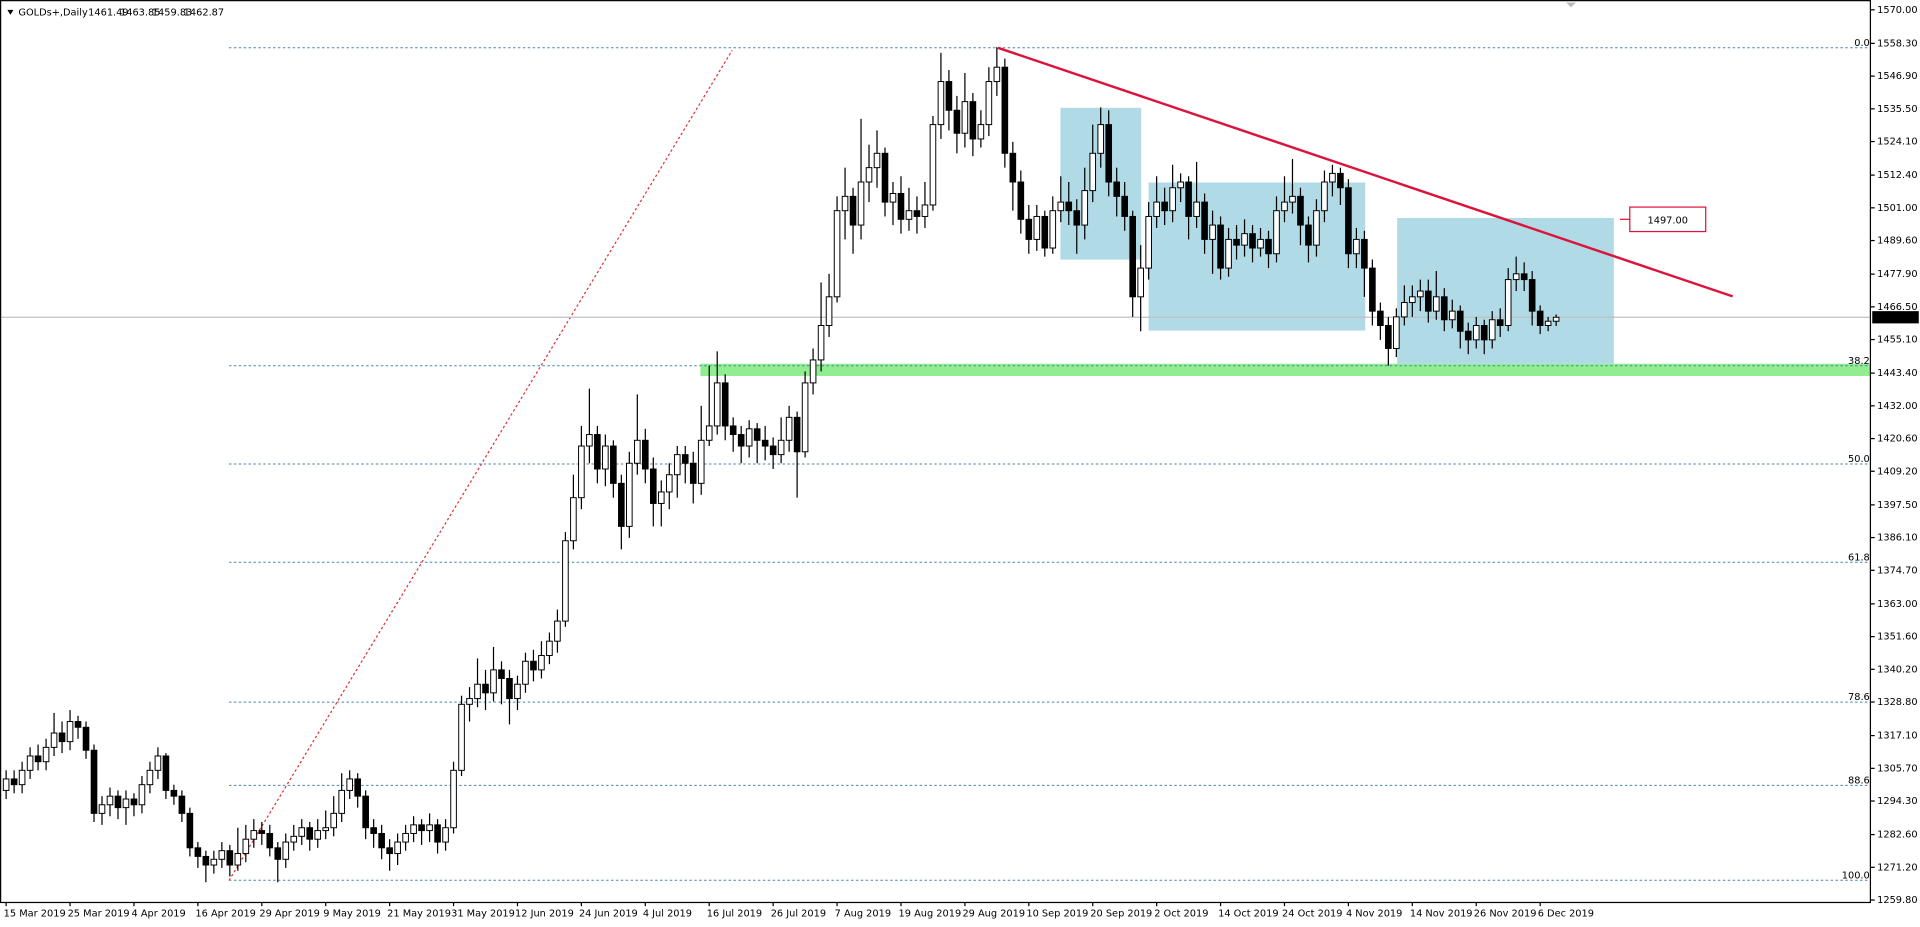  Describe the element at coordinates (1897, 439) in the screenshot. I see `y-tick-label: 1420.60` at that location.